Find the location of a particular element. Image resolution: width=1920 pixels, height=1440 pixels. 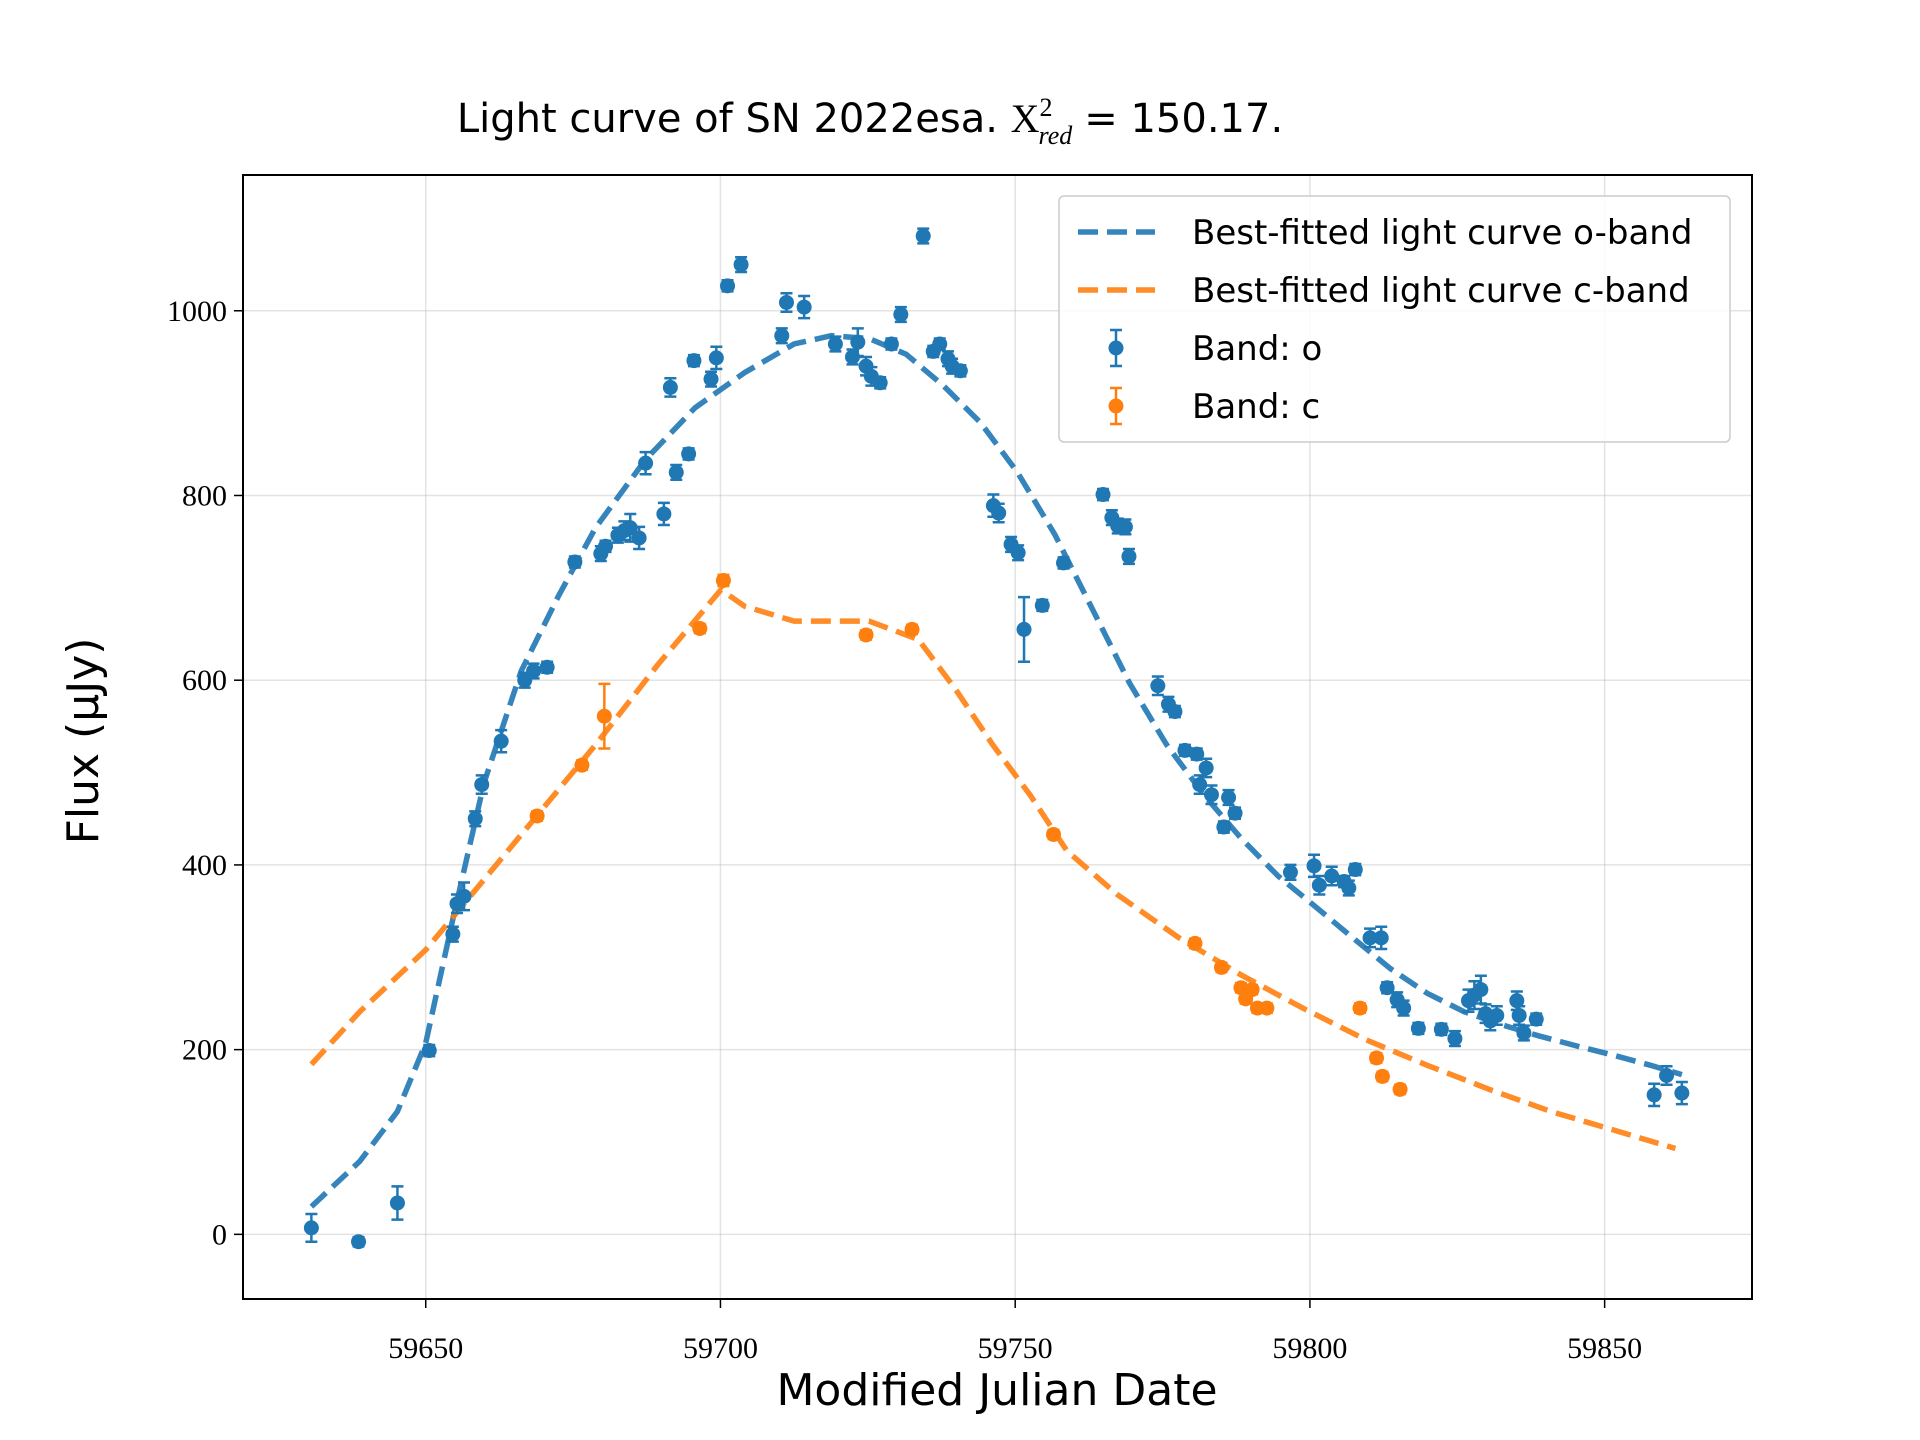

y-tick-label: 600 is located at coordinates (204, 680).